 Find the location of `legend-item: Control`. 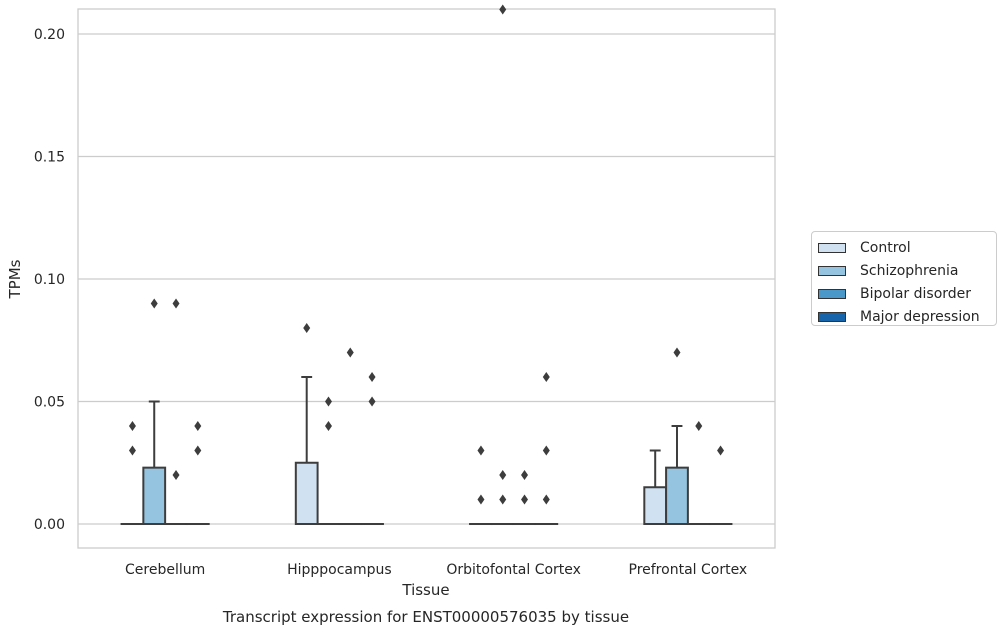

legend-item: Control is located at coordinates (907, 247).